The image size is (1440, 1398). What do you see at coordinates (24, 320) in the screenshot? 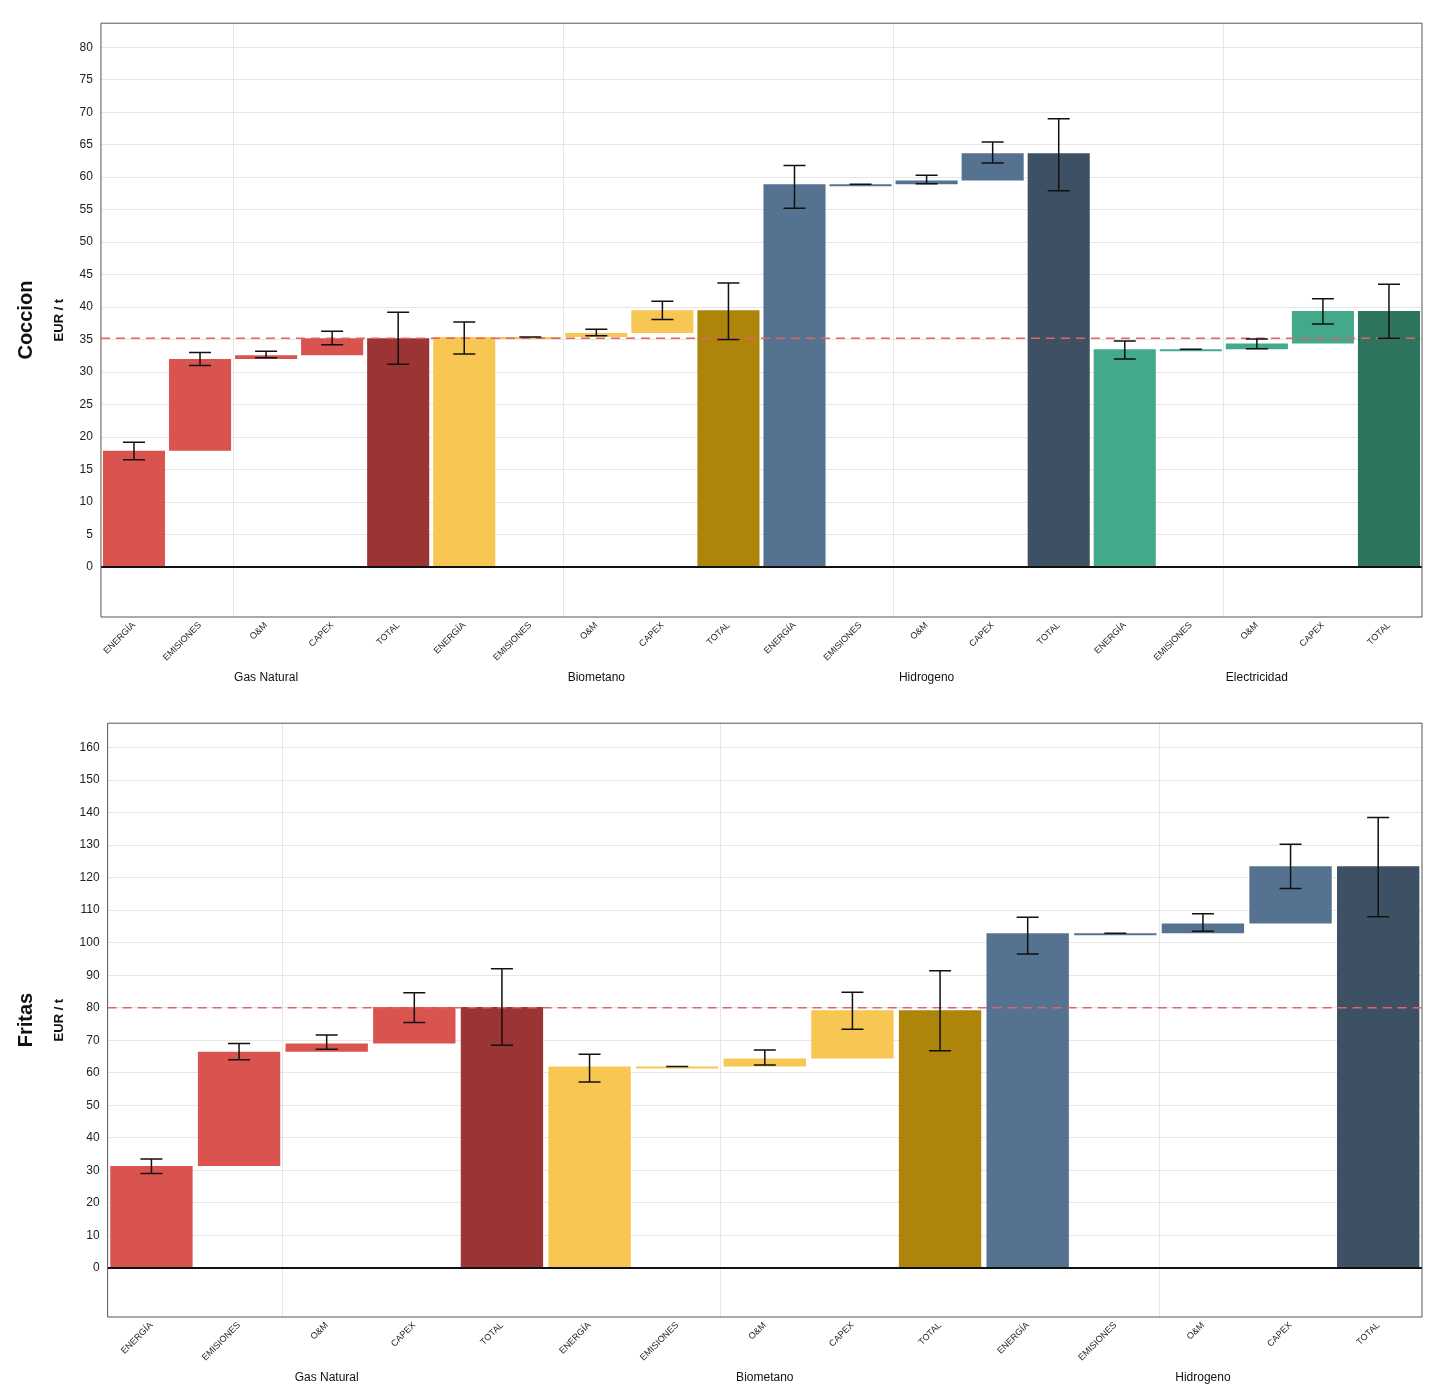
I see `text: Coccion` at bounding box center [24, 320].